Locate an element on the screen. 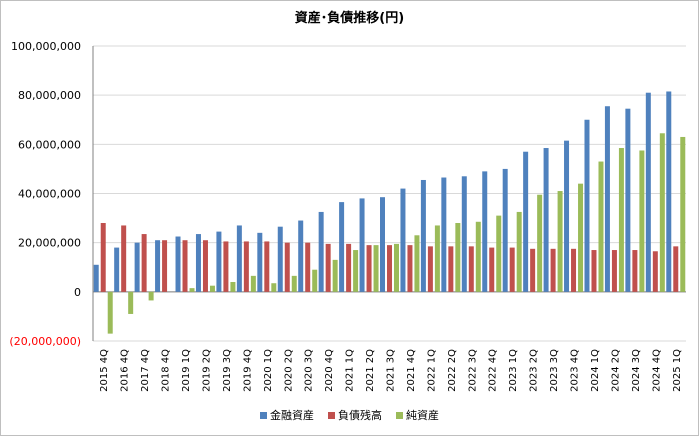 This screenshot has height=436, width=699. y-tick-label: 60,000,000 is located at coordinates (49, 144).